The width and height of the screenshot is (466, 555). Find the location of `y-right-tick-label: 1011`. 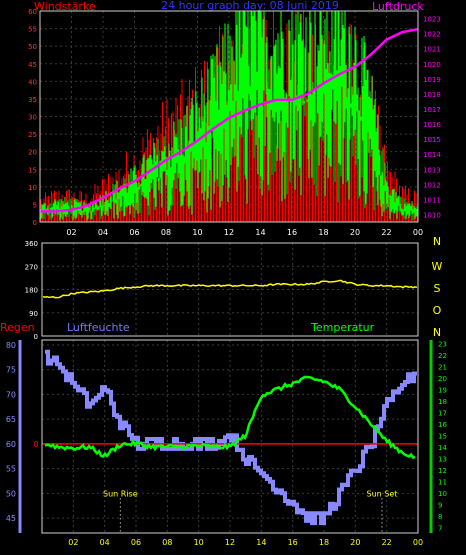

y-right-tick-label: 1011 is located at coordinates (432, 200).